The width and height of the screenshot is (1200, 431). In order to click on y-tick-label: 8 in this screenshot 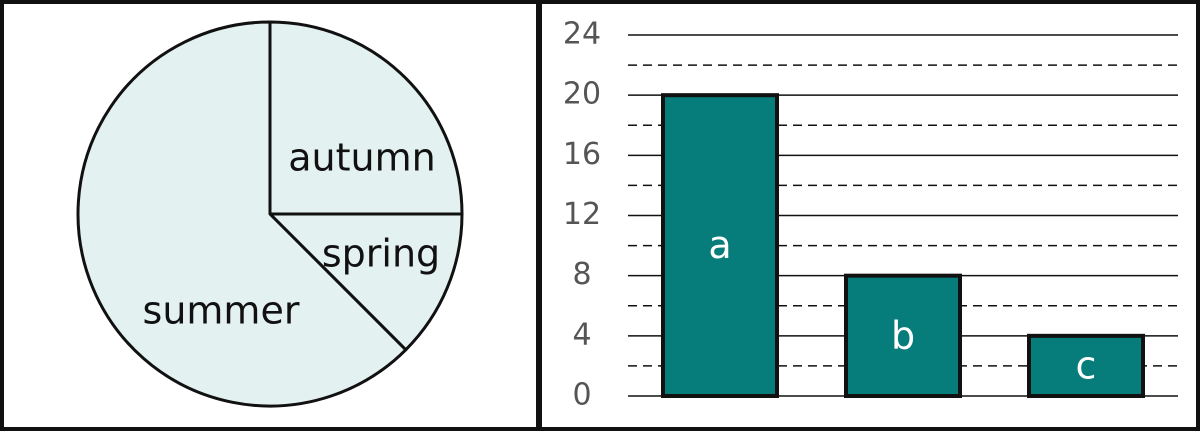, I will do `click(581, 274)`.